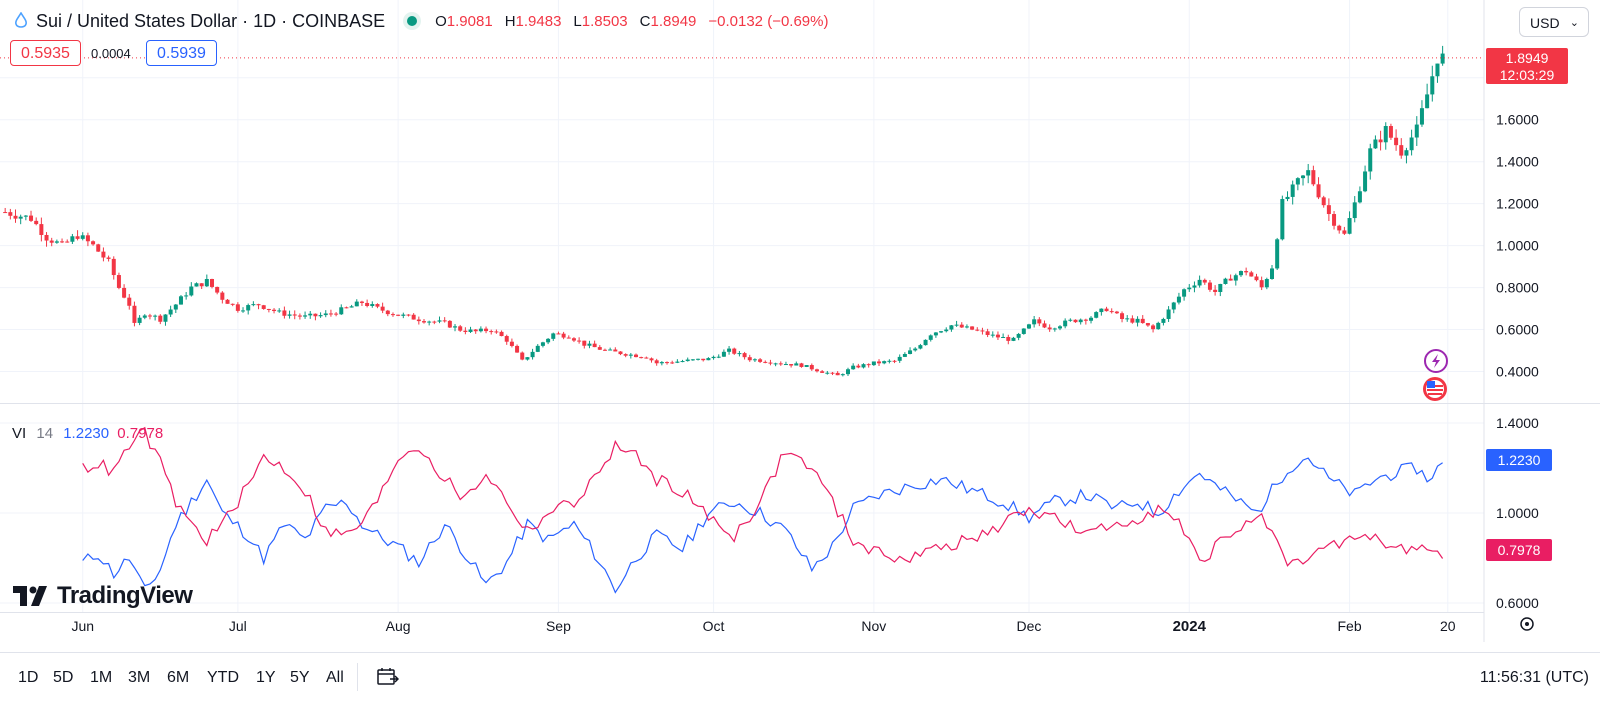 The width and height of the screenshot is (1600, 702). What do you see at coordinates (266, 677) in the screenshot?
I see `timeframe-1y: 1Y` at bounding box center [266, 677].